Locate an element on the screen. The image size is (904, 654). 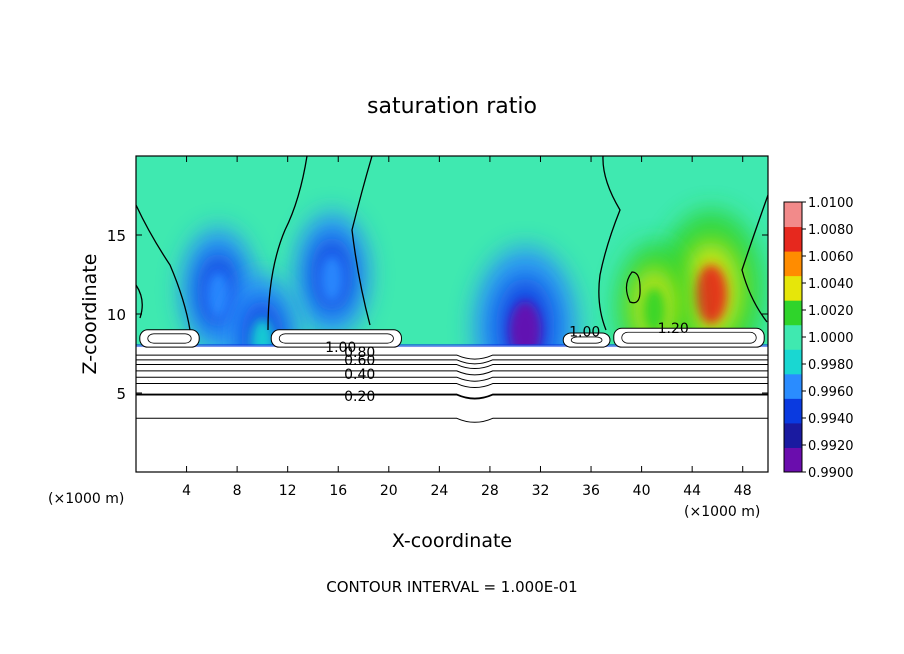
contour-label-1: 0.40 is located at coordinates (359, 375).